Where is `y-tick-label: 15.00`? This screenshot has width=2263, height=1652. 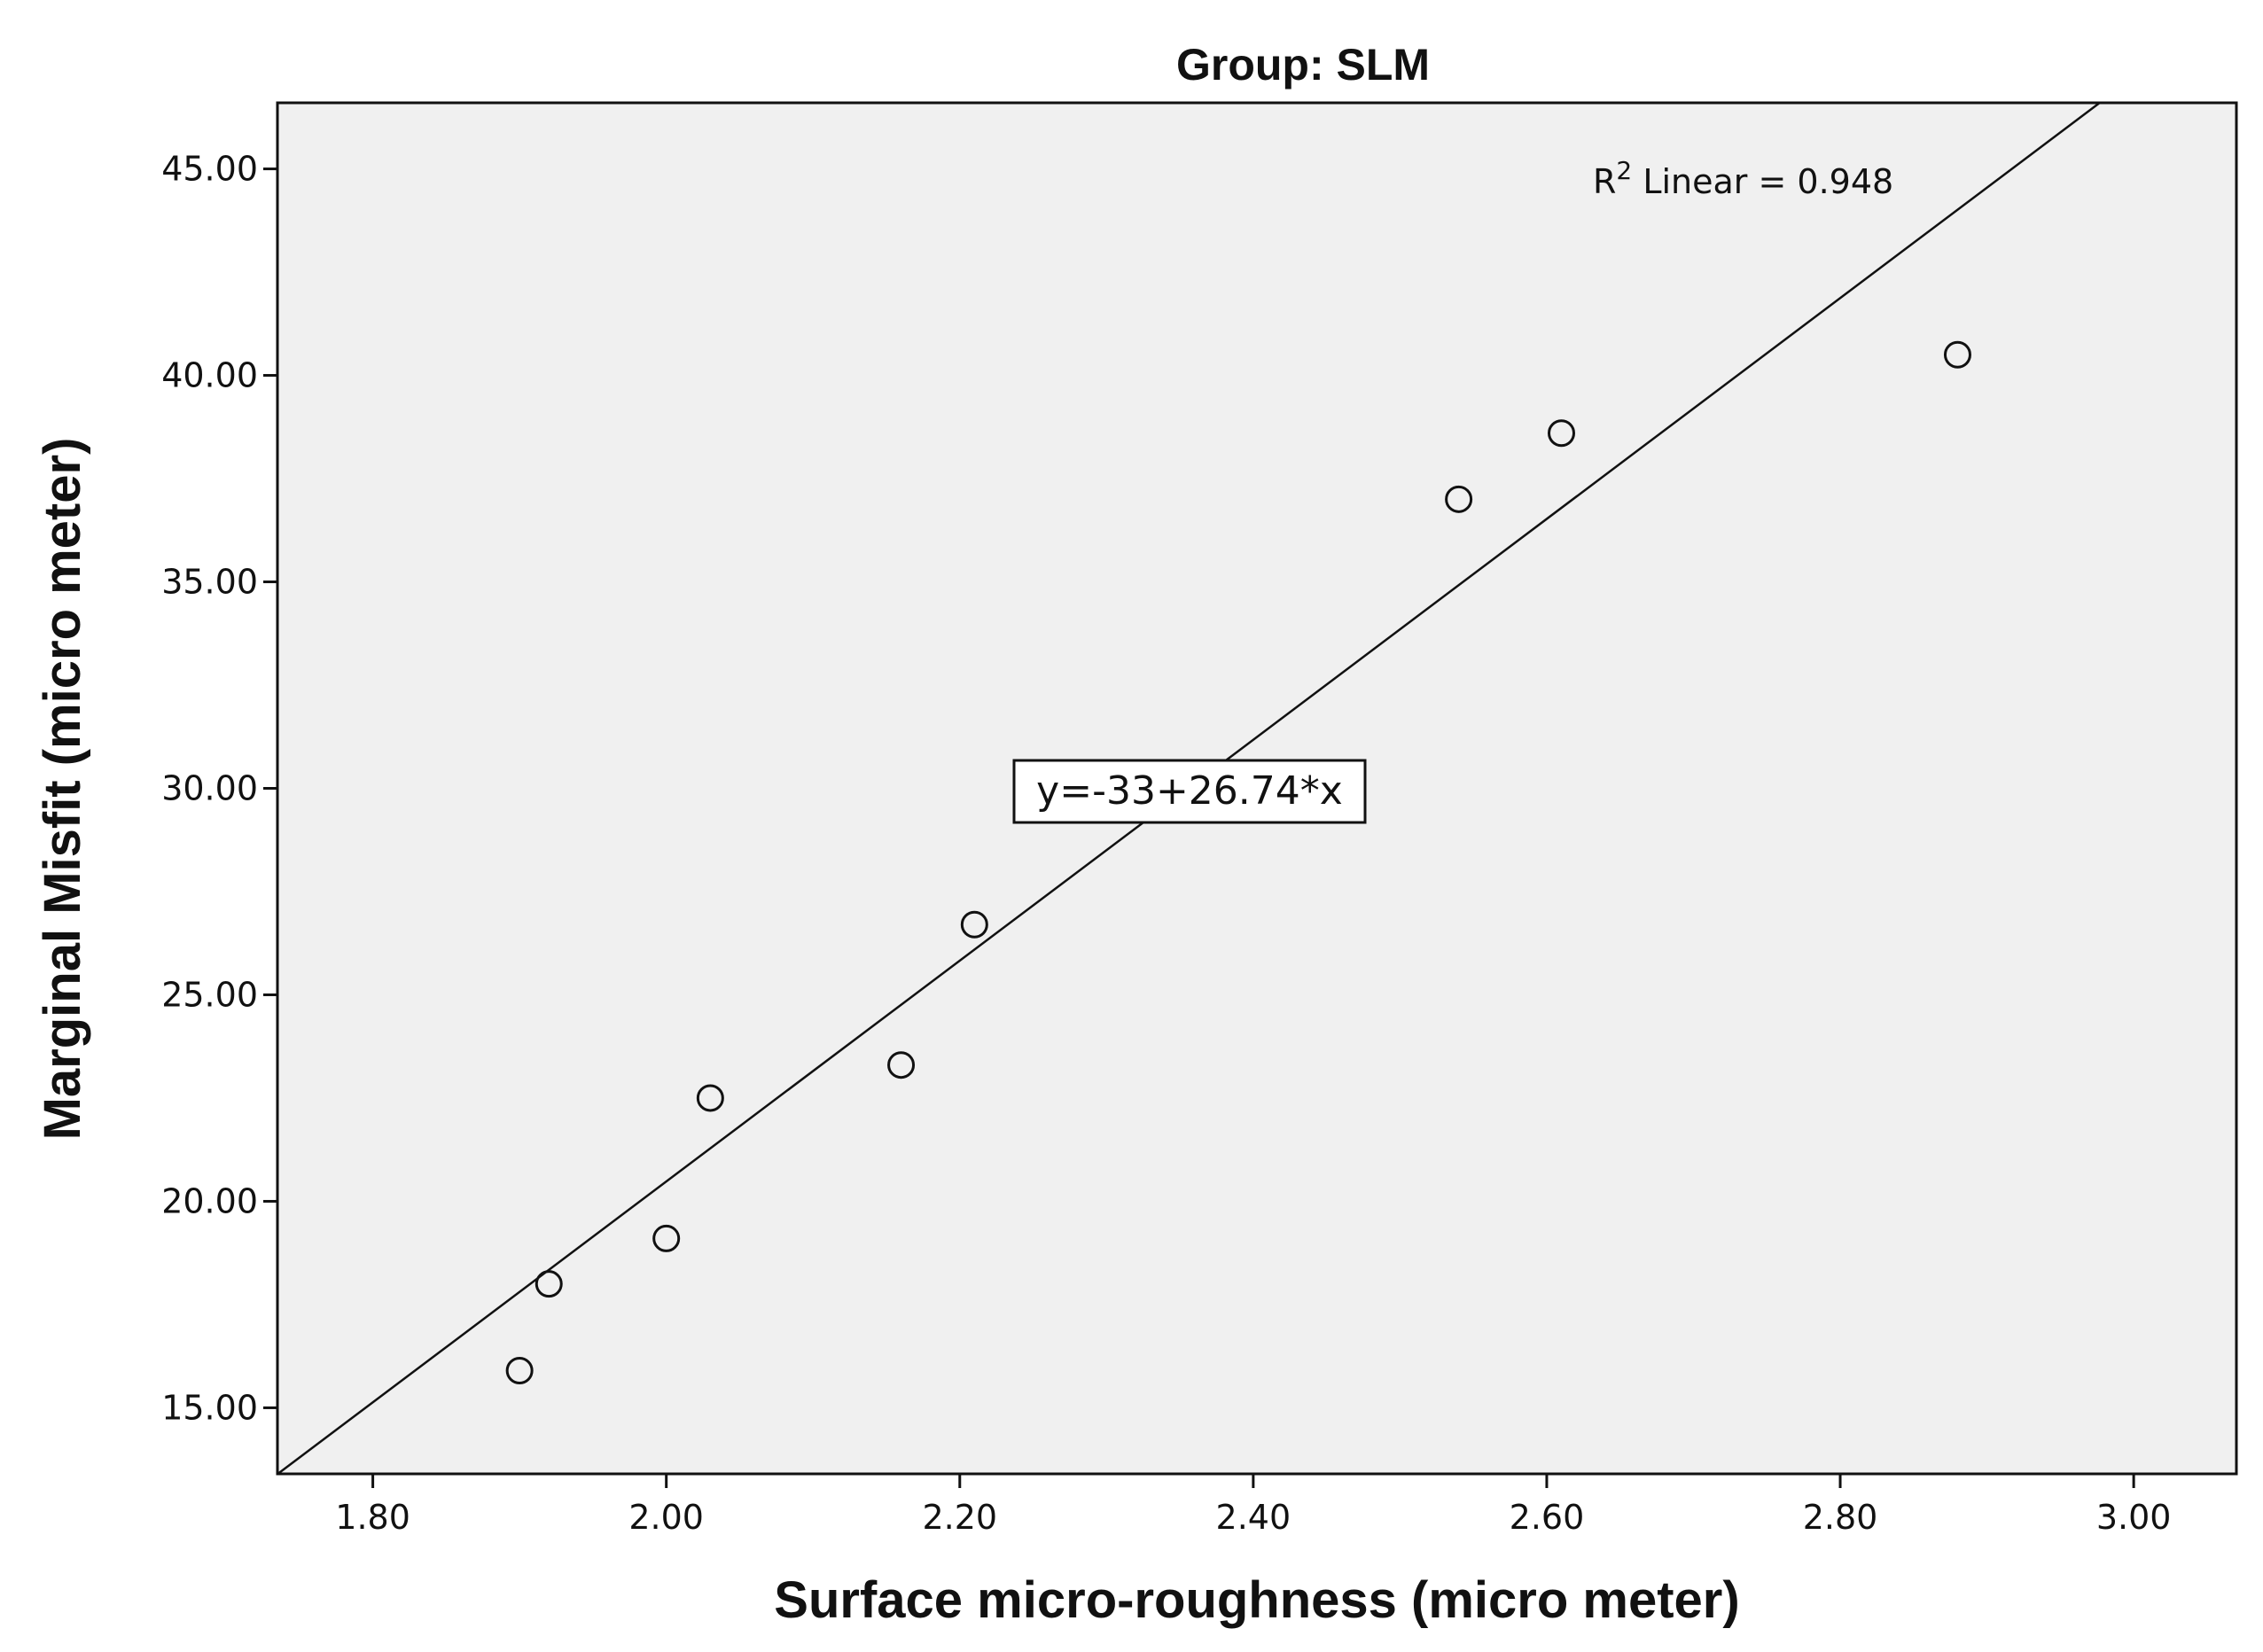
y-tick-label: 15.00 is located at coordinates (209, 1408).